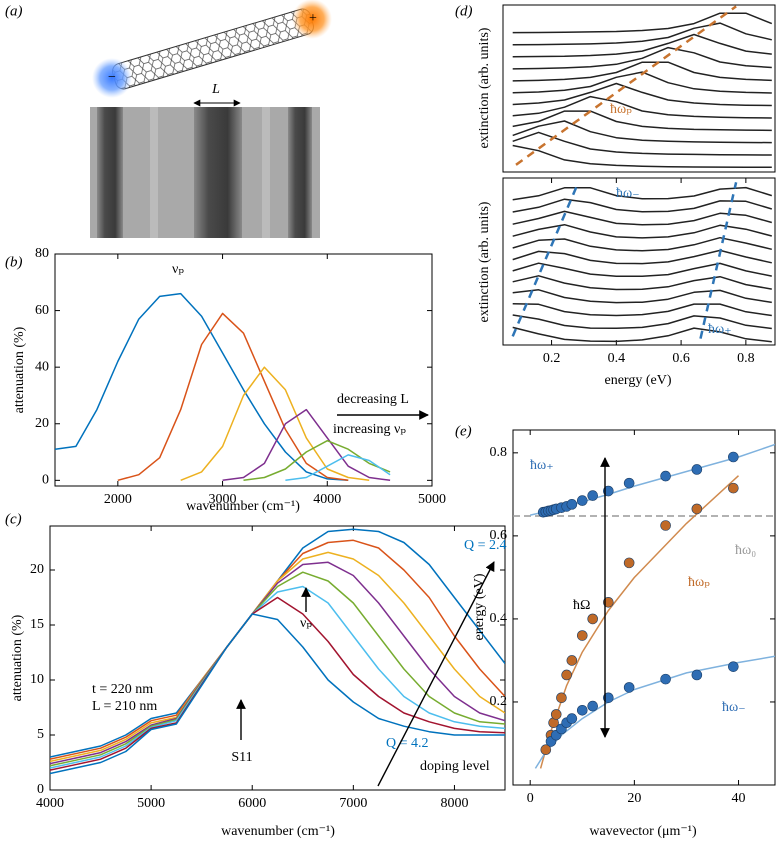 The image size is (784, 848). I want to click on annotation: ħω₊, so click(720, 329).